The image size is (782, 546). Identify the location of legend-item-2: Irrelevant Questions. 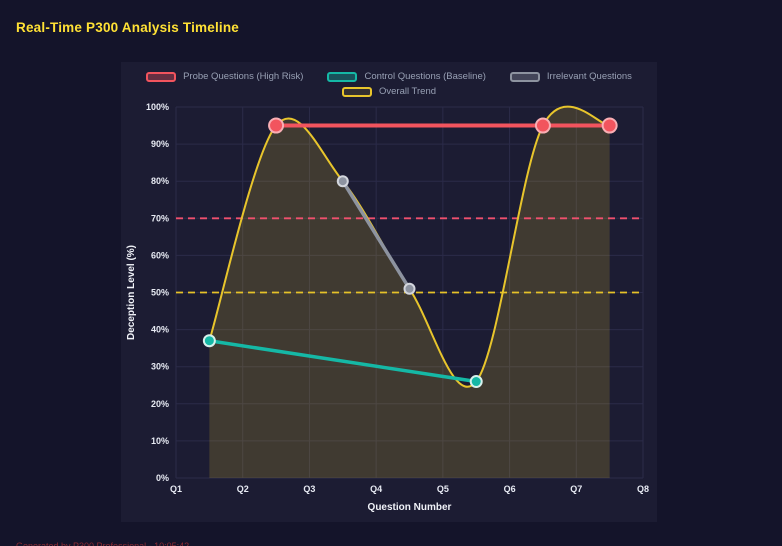
(570, 76).